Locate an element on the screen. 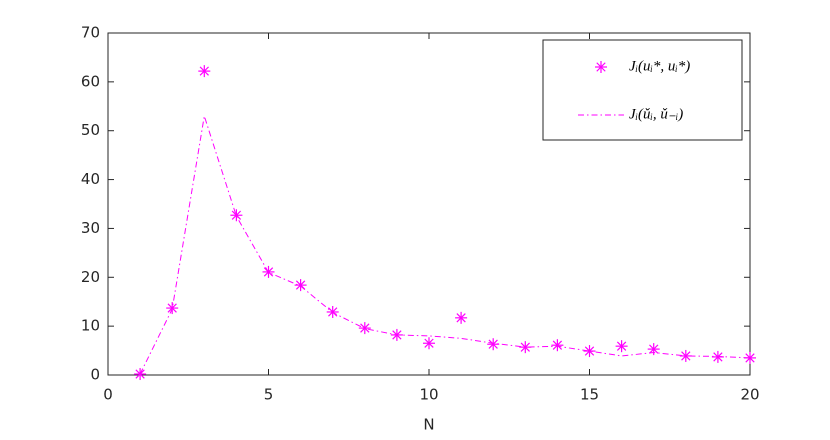 The image size is (830, 440). y-tick-label: 50 is located at coordinates (90, 130).